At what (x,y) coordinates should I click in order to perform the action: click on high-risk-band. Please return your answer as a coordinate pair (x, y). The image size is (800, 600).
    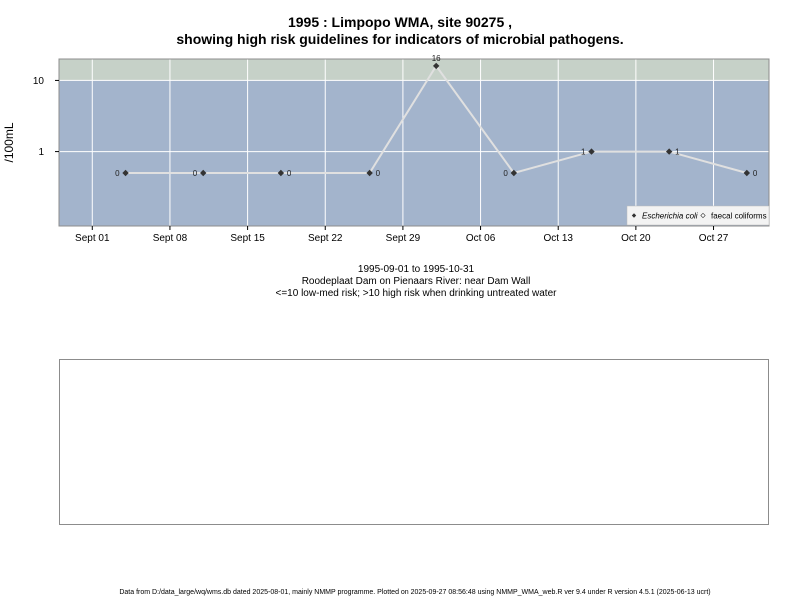
    Looking at the image, I should click on (414, 70).